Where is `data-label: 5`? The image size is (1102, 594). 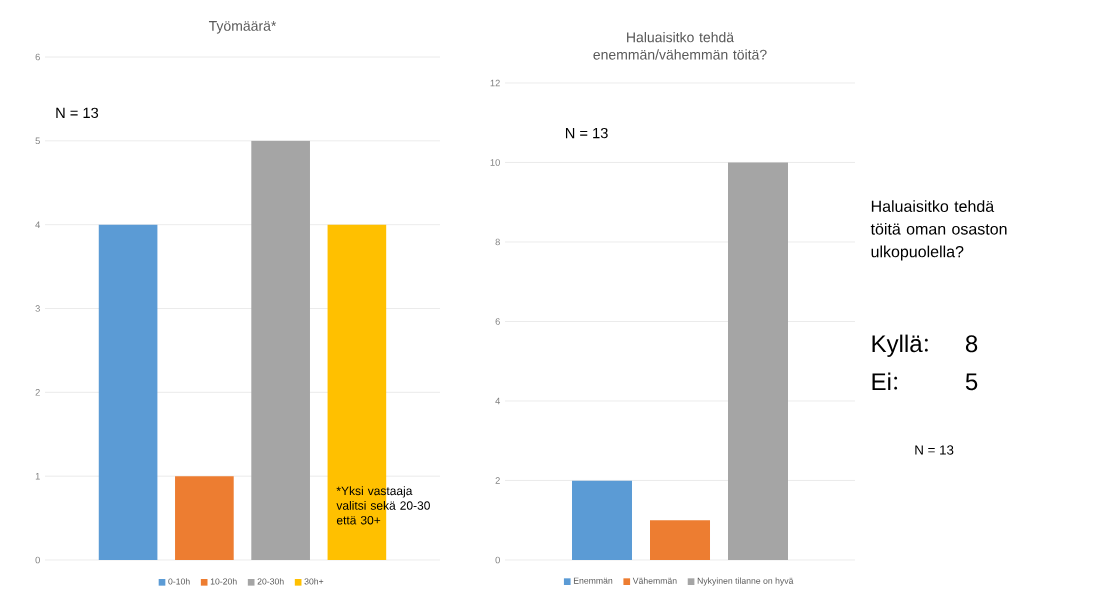
data-label: 5 is located at coordinates (971, 382).